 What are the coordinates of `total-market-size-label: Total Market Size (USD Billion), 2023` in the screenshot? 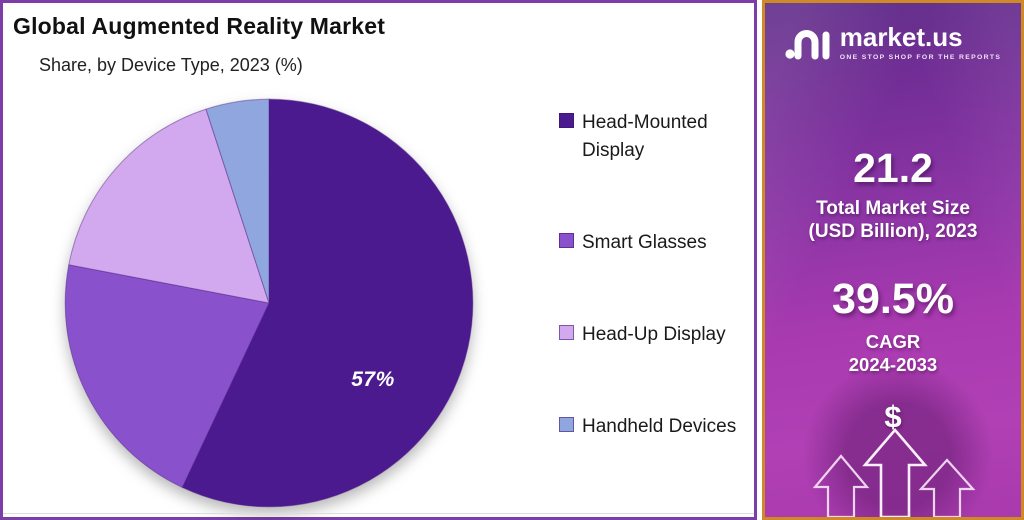 It's located at (893, 220).